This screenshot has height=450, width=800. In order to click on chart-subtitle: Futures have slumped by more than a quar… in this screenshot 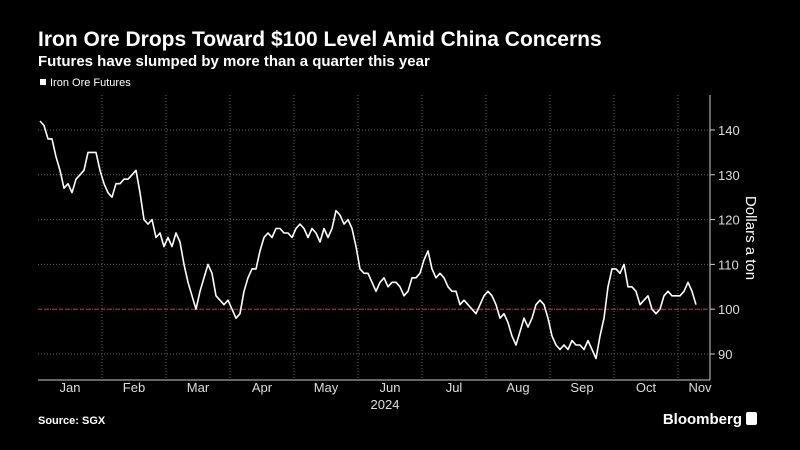, I will do `click(234, 61)`.